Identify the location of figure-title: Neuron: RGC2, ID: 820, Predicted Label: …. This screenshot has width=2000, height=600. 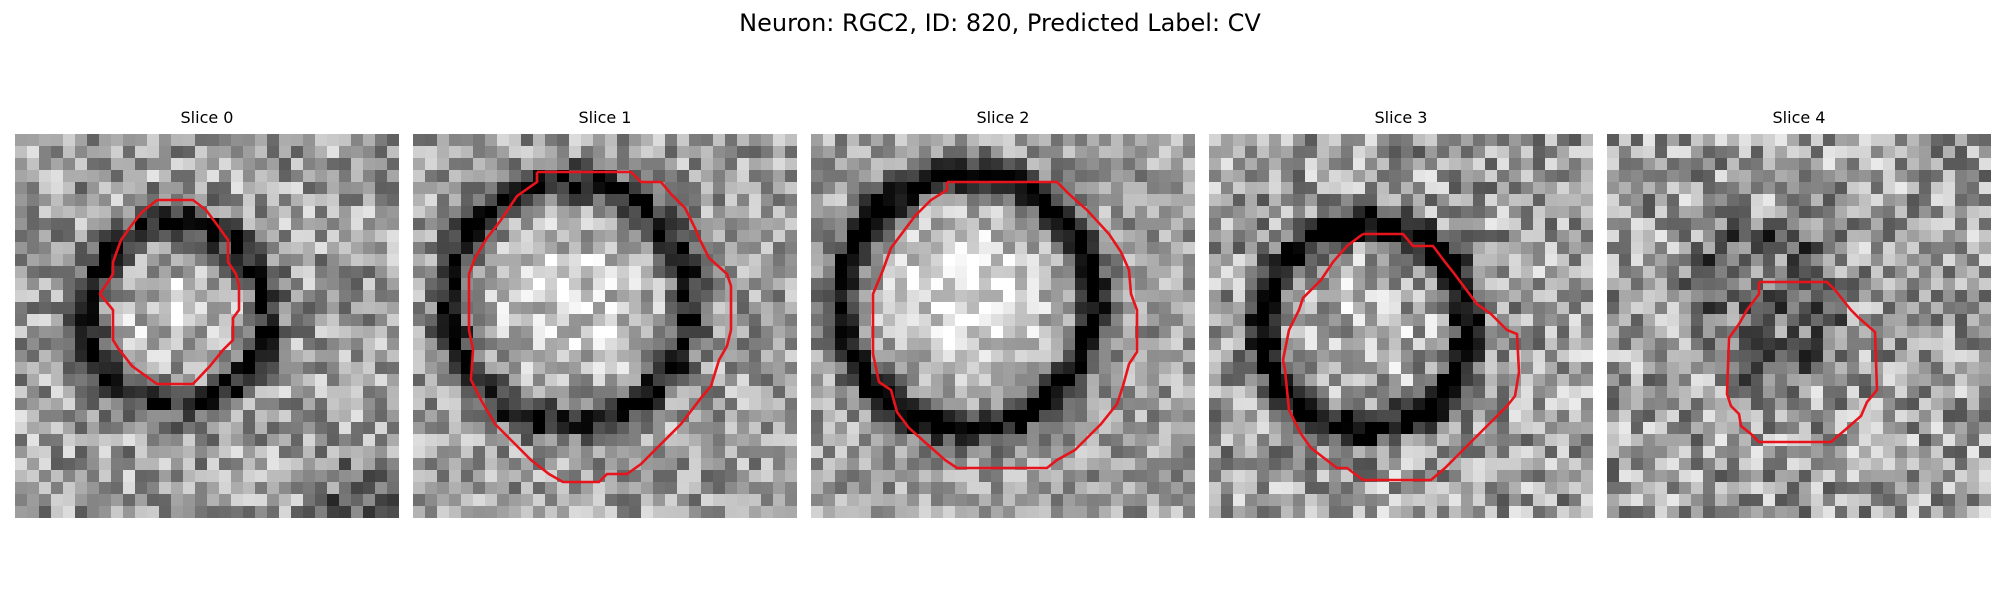
(1000, 23).